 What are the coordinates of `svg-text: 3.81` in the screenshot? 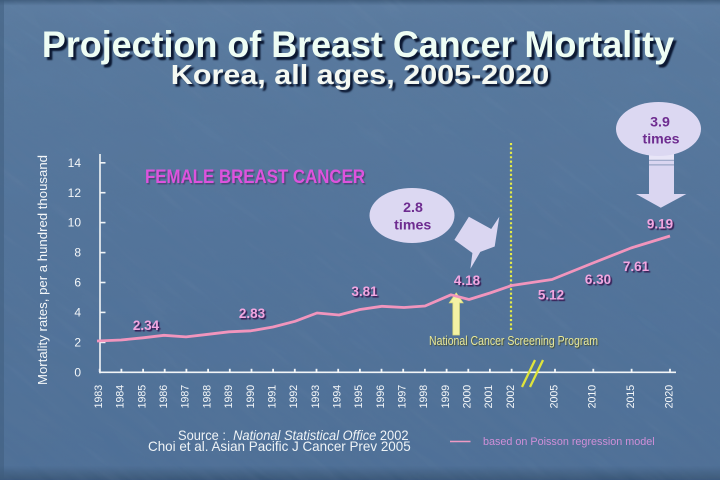 It's located at (364, 291).